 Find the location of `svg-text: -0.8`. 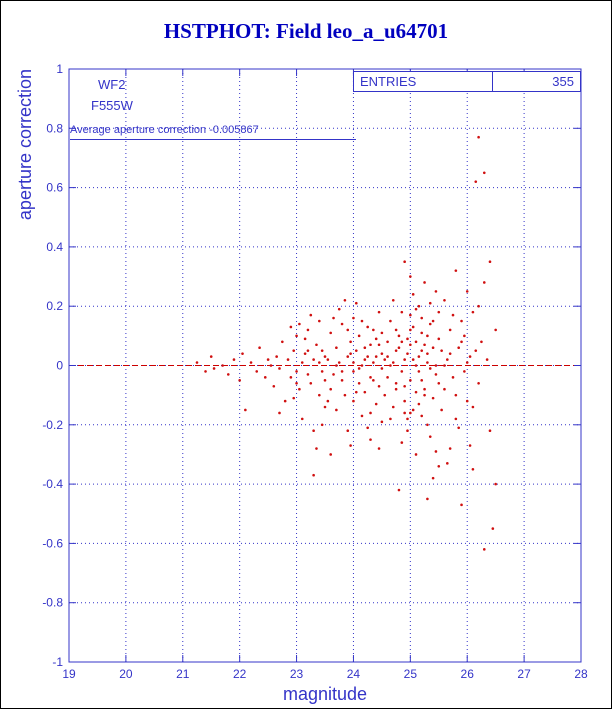

svg-text: -0.8 is located at coordinates (52, 603).